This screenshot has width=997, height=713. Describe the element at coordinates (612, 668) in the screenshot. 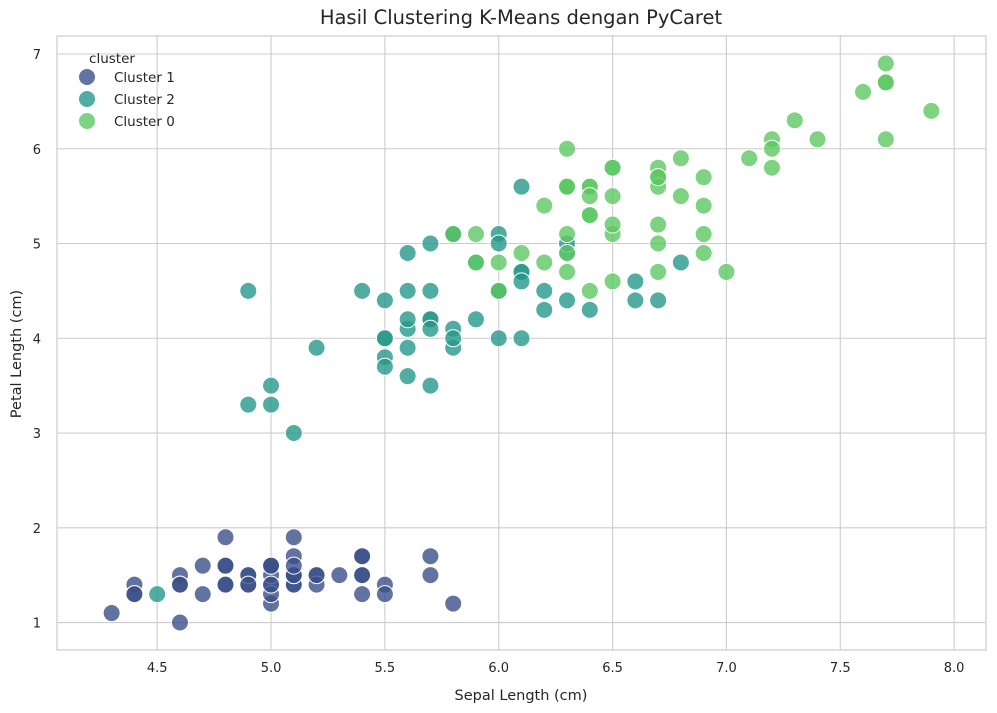

I see `x-tick-label: 6.5` at that location.